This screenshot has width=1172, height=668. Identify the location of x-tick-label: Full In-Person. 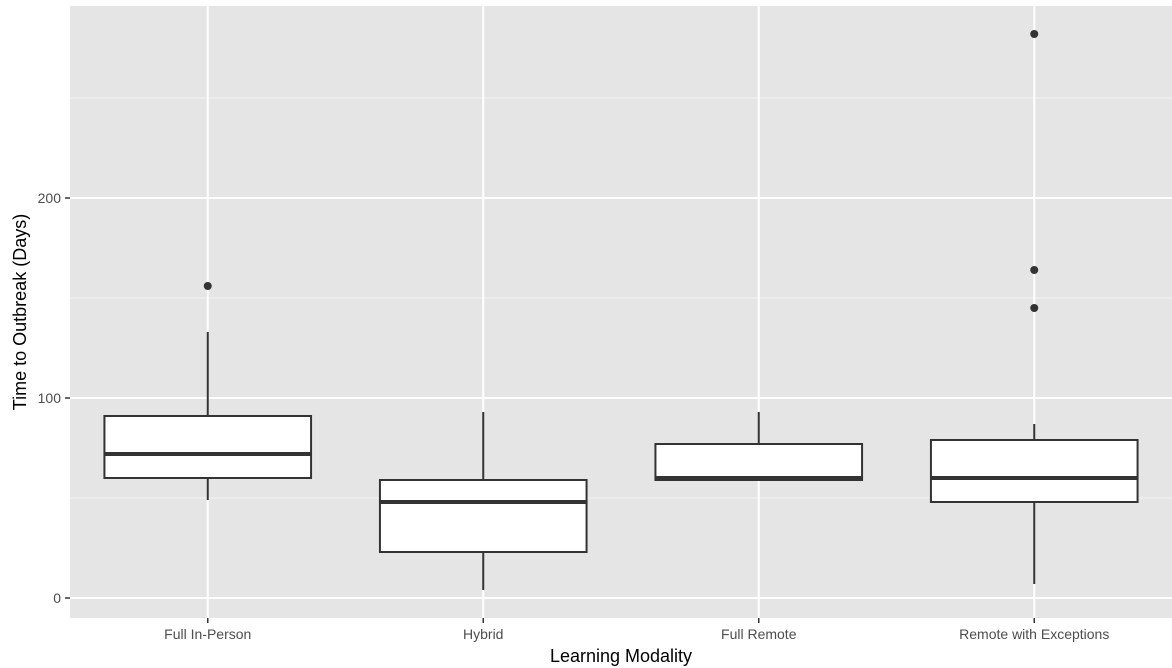
(207, 634).